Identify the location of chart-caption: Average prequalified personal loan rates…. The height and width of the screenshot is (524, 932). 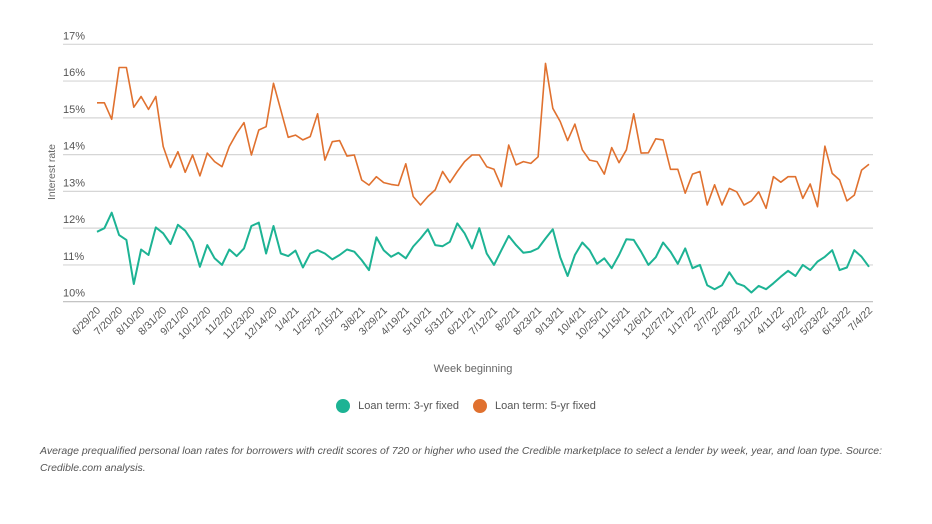
(461, 459).